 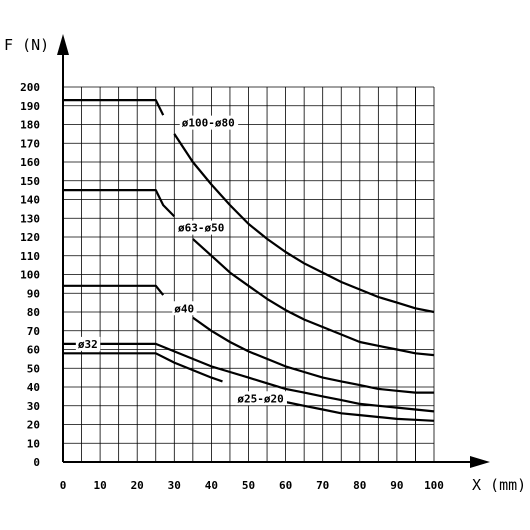 I want to click on y-tick-label: 40, so click(x=33, y=387).